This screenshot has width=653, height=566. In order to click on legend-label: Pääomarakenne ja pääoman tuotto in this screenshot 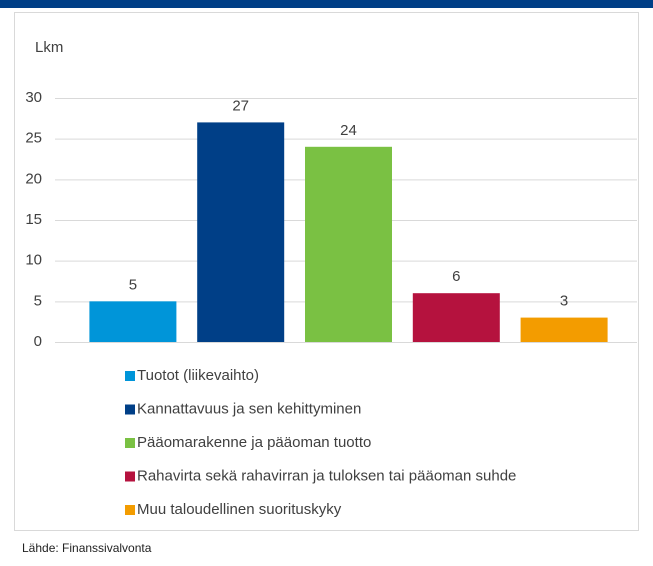, I will do `click(254, 442)`.